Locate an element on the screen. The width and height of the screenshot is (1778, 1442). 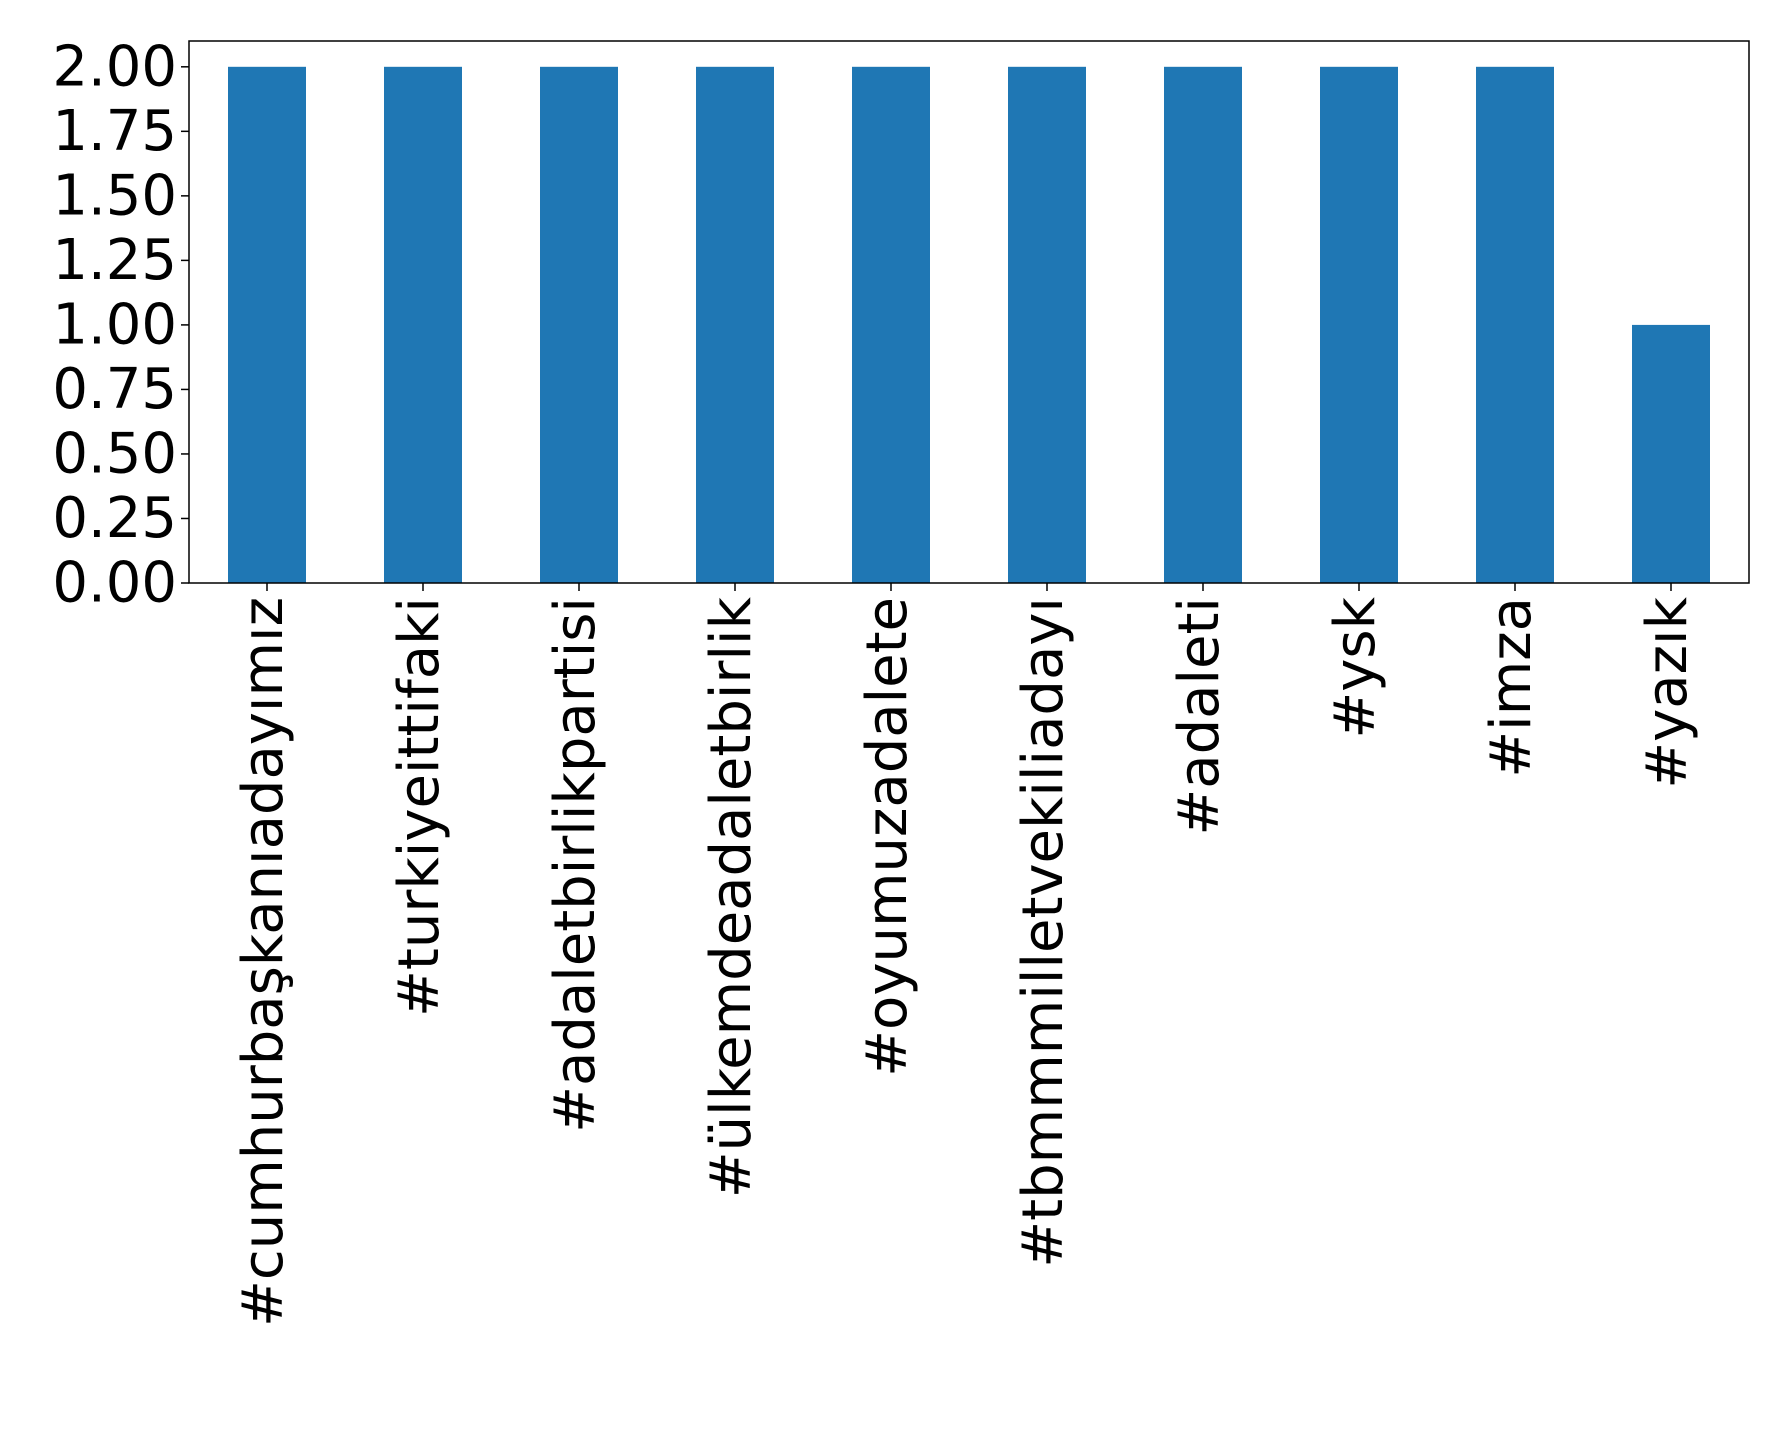
y-tick-label: 0.50 is located at coordinates (114, 453).